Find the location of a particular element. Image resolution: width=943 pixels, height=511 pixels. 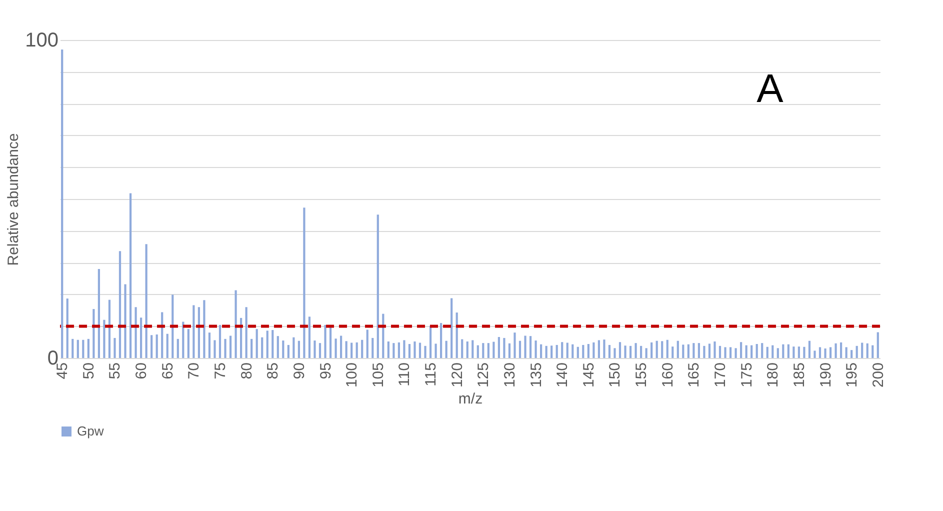

x-tick-label: 200 is located at coordinates (878, 375).